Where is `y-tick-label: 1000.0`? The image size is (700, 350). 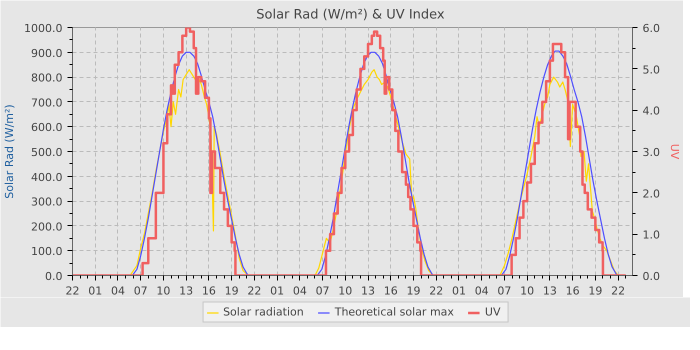
y-tick-label: 1000.0 is located at coordinates (43, 28).